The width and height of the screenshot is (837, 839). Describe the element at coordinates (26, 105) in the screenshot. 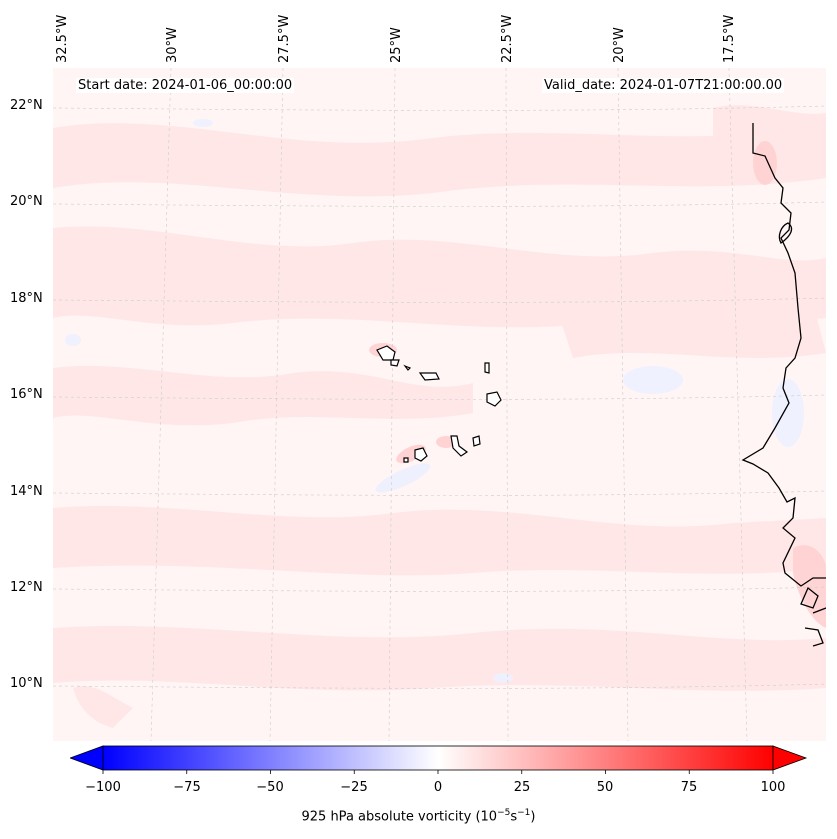

I see `lat-label-22n: 22°N` at that location.